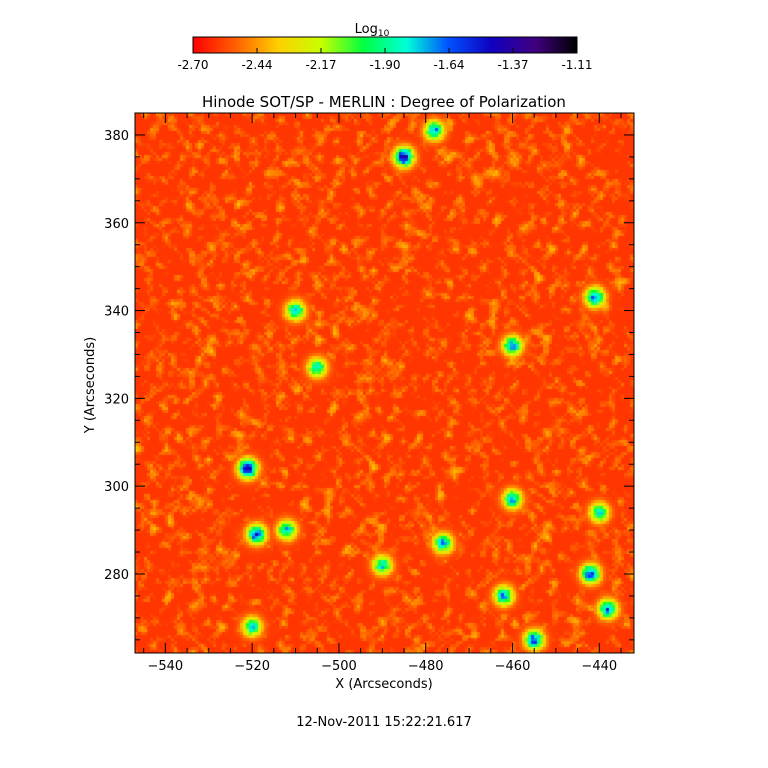 This screenshot has height=768, width=768. What do you see at coordinates (426, 666) in the screenshot?
I see `x-tick-label: −480` at bounding box center [426, 666].